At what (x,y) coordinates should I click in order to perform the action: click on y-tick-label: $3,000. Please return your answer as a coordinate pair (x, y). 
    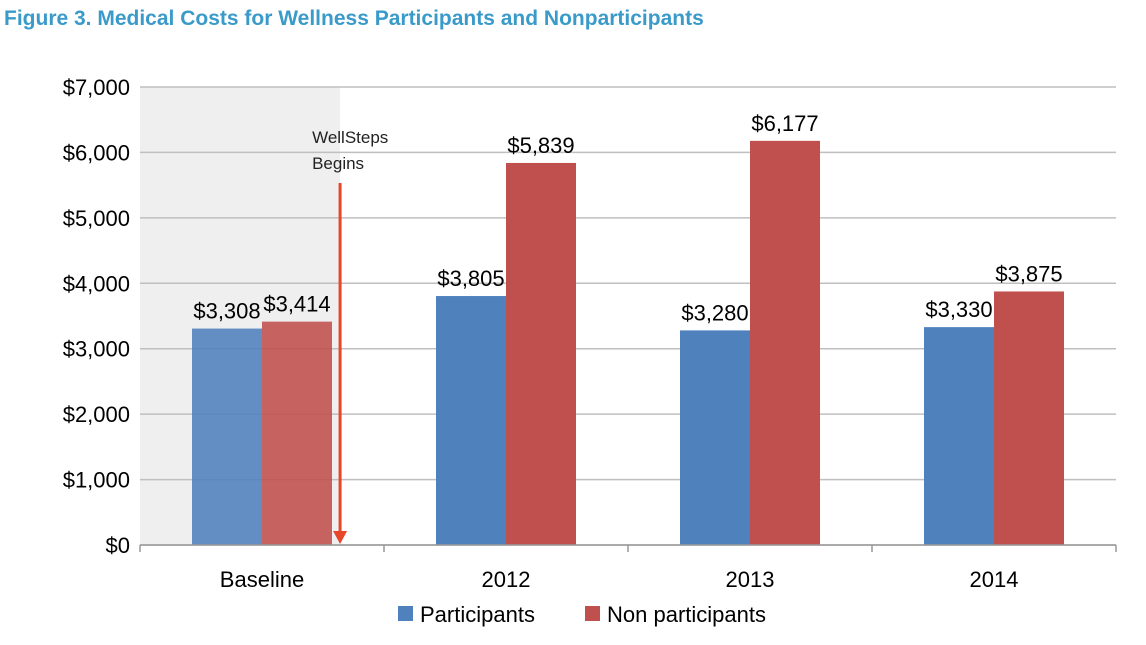
    Looking at the image, I should click on (96, 349).